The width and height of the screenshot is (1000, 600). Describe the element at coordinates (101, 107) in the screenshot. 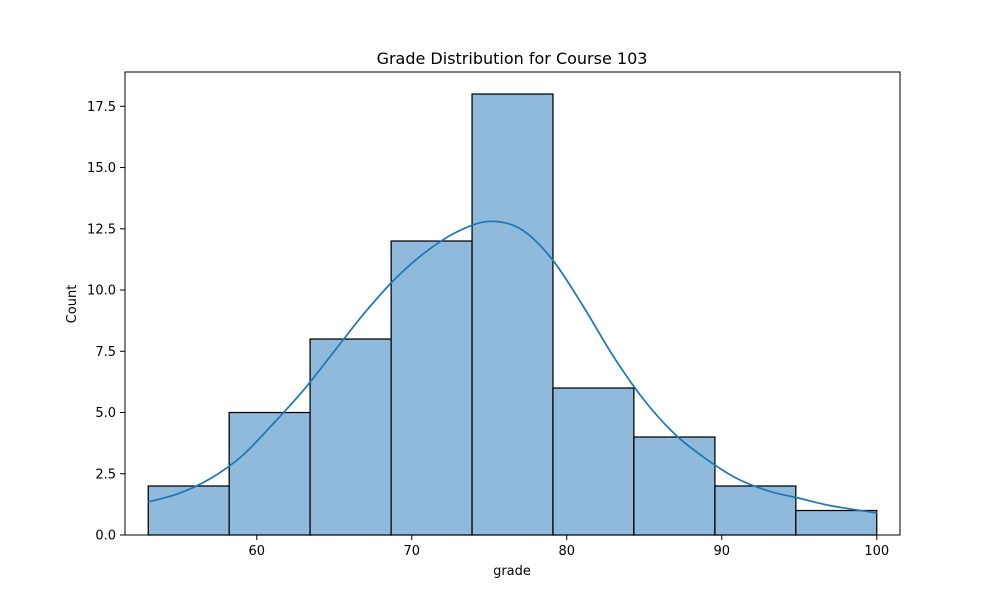

I see `y-tick-label: 17.5` at that location.